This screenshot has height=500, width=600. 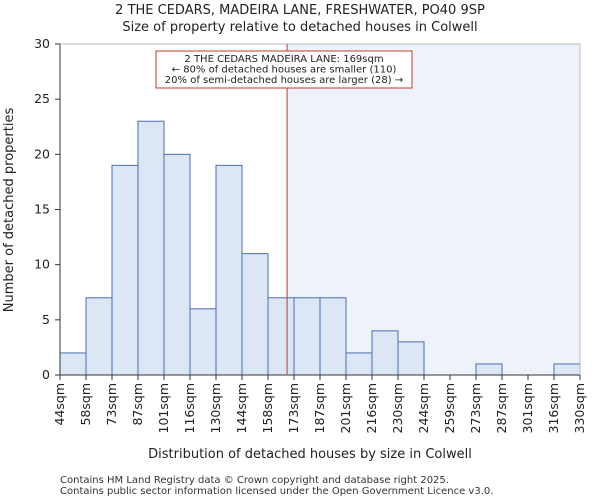 I want to click on bar-58sqm, so click(x=99, y=336).